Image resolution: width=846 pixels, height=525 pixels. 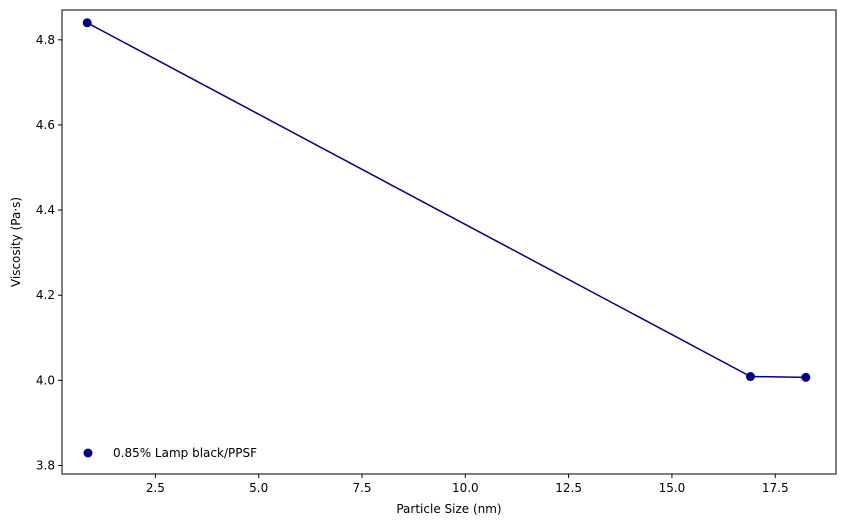 What do you see at coordinates (45, 125) in the screenshot?
I see `y-tick-label: 4.6` at bounding box center [45, 125].